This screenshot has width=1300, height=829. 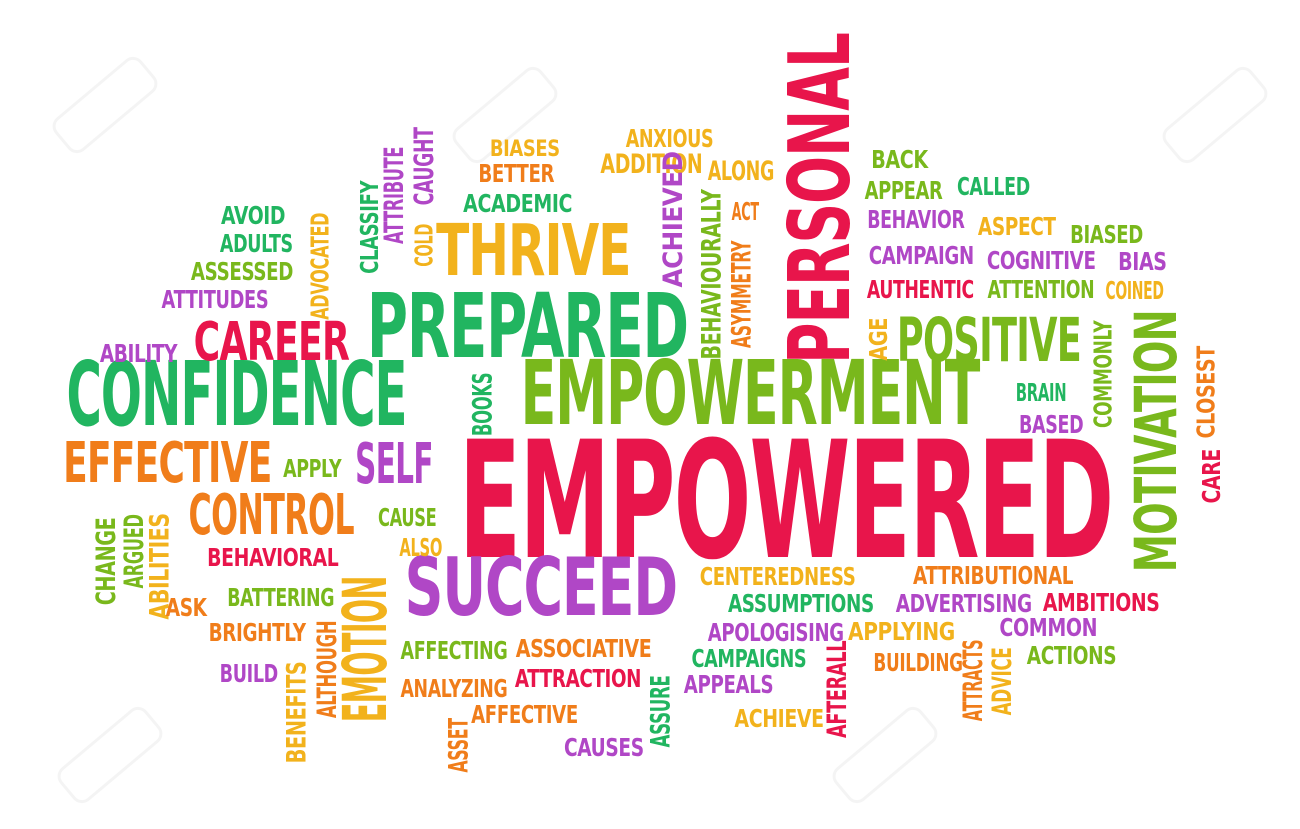 I want to click on word-behavior: BEHAVIOR, so click(x=916, y=220).